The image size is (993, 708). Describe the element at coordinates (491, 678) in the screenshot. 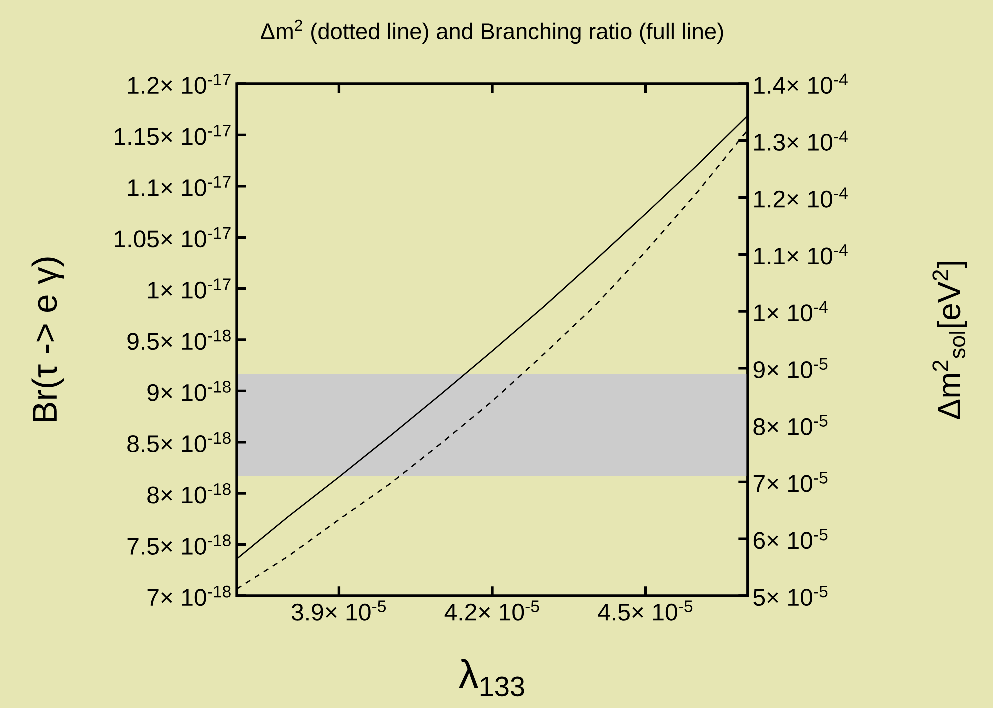

I see `x-axis-title: λ$_{133}$` at that location.